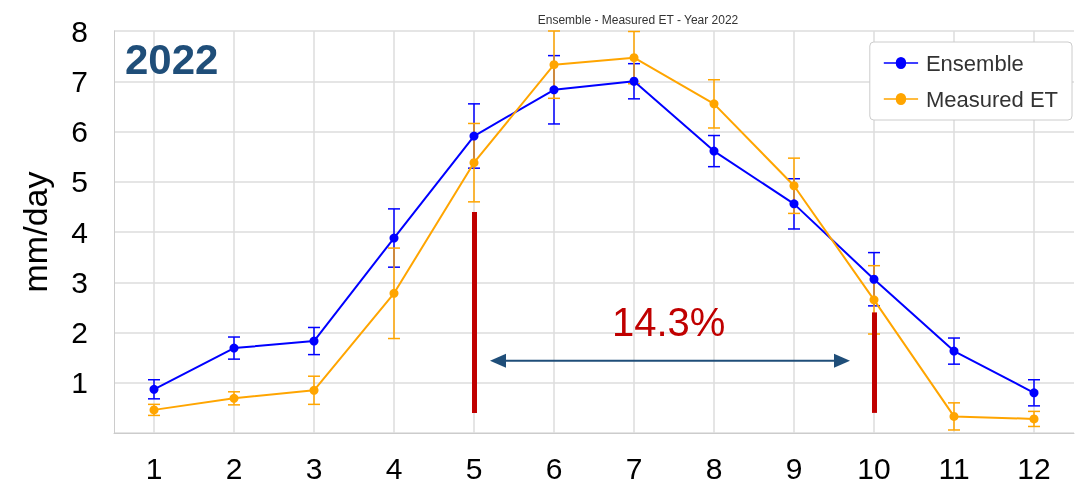 The width and height of the screenshot is (1076, 496). I want to click on x-tick-label: 1, so click(154, 468).